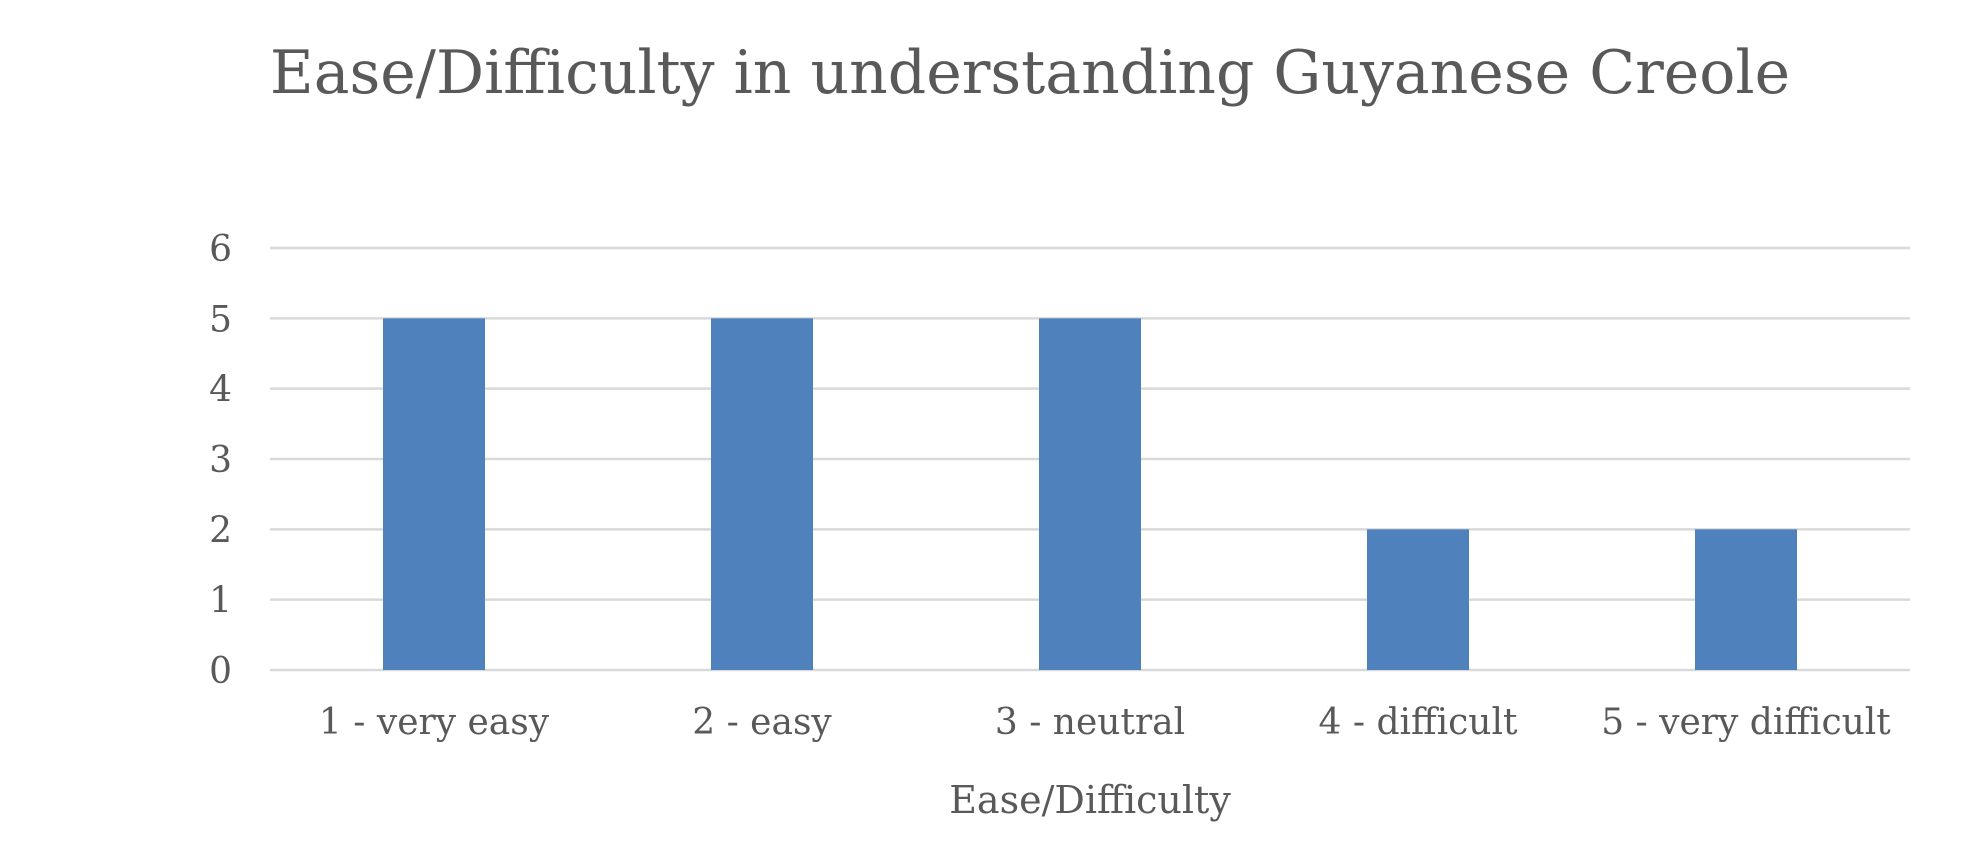 Image resolution: width=1970 pixels, height=856 pixels. I want to click on y-tick-label: 0, so click(220, 671).